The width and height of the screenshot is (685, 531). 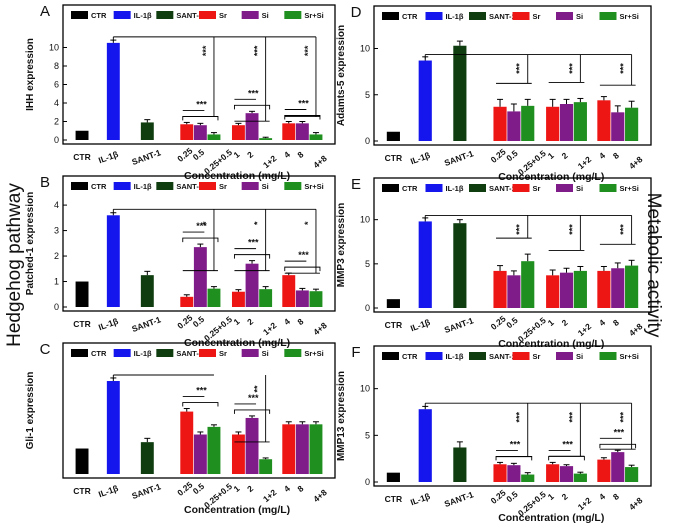 I want to click on panel-b-sig-bracket, so click(x=200, y=240).